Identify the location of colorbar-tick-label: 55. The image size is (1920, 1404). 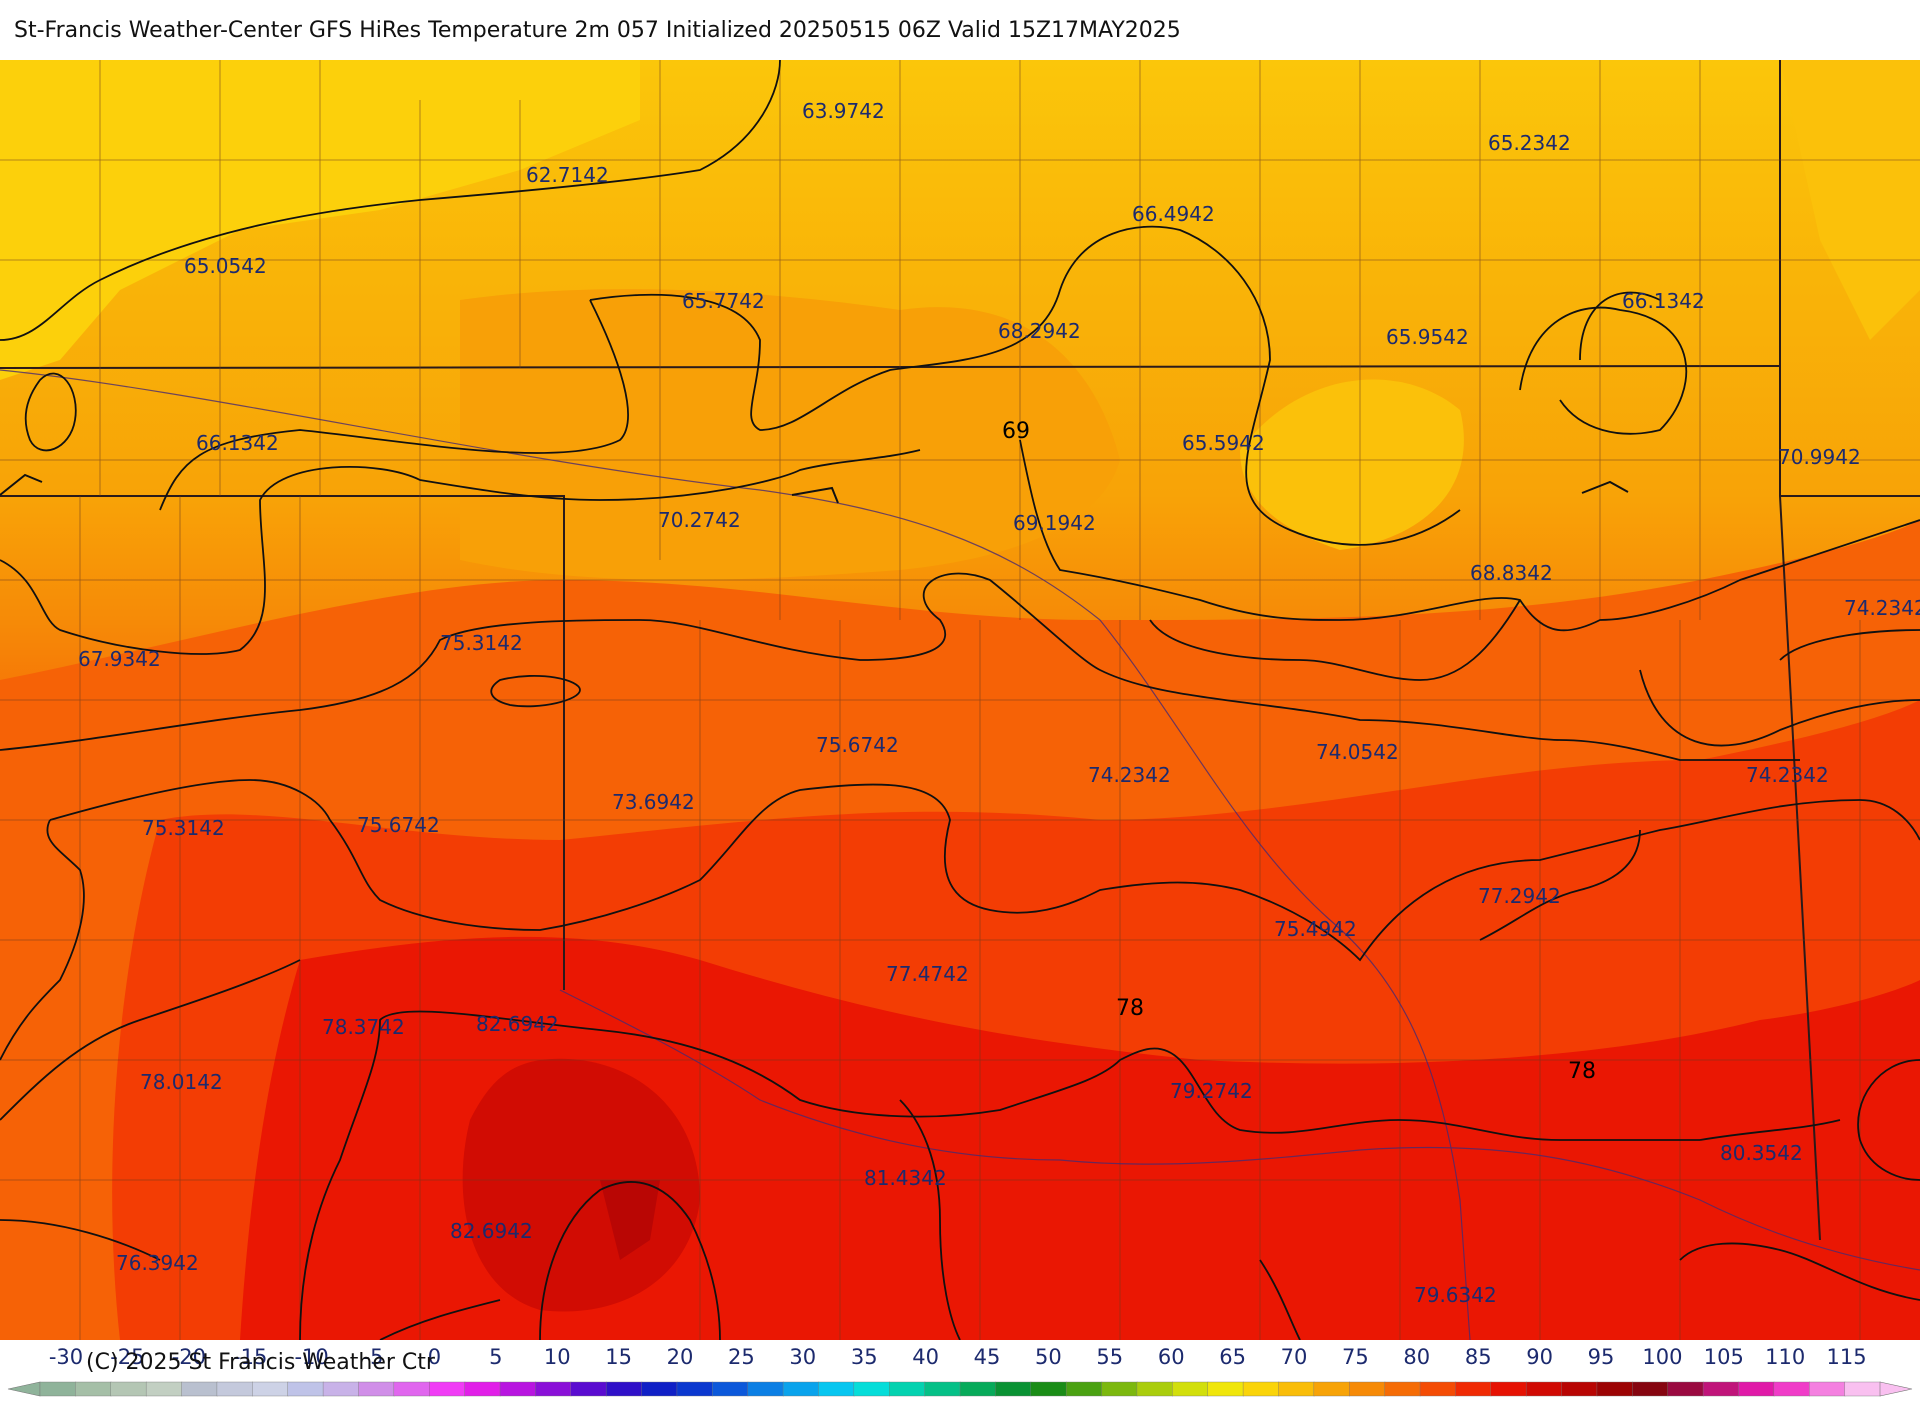
(1109, 1357).